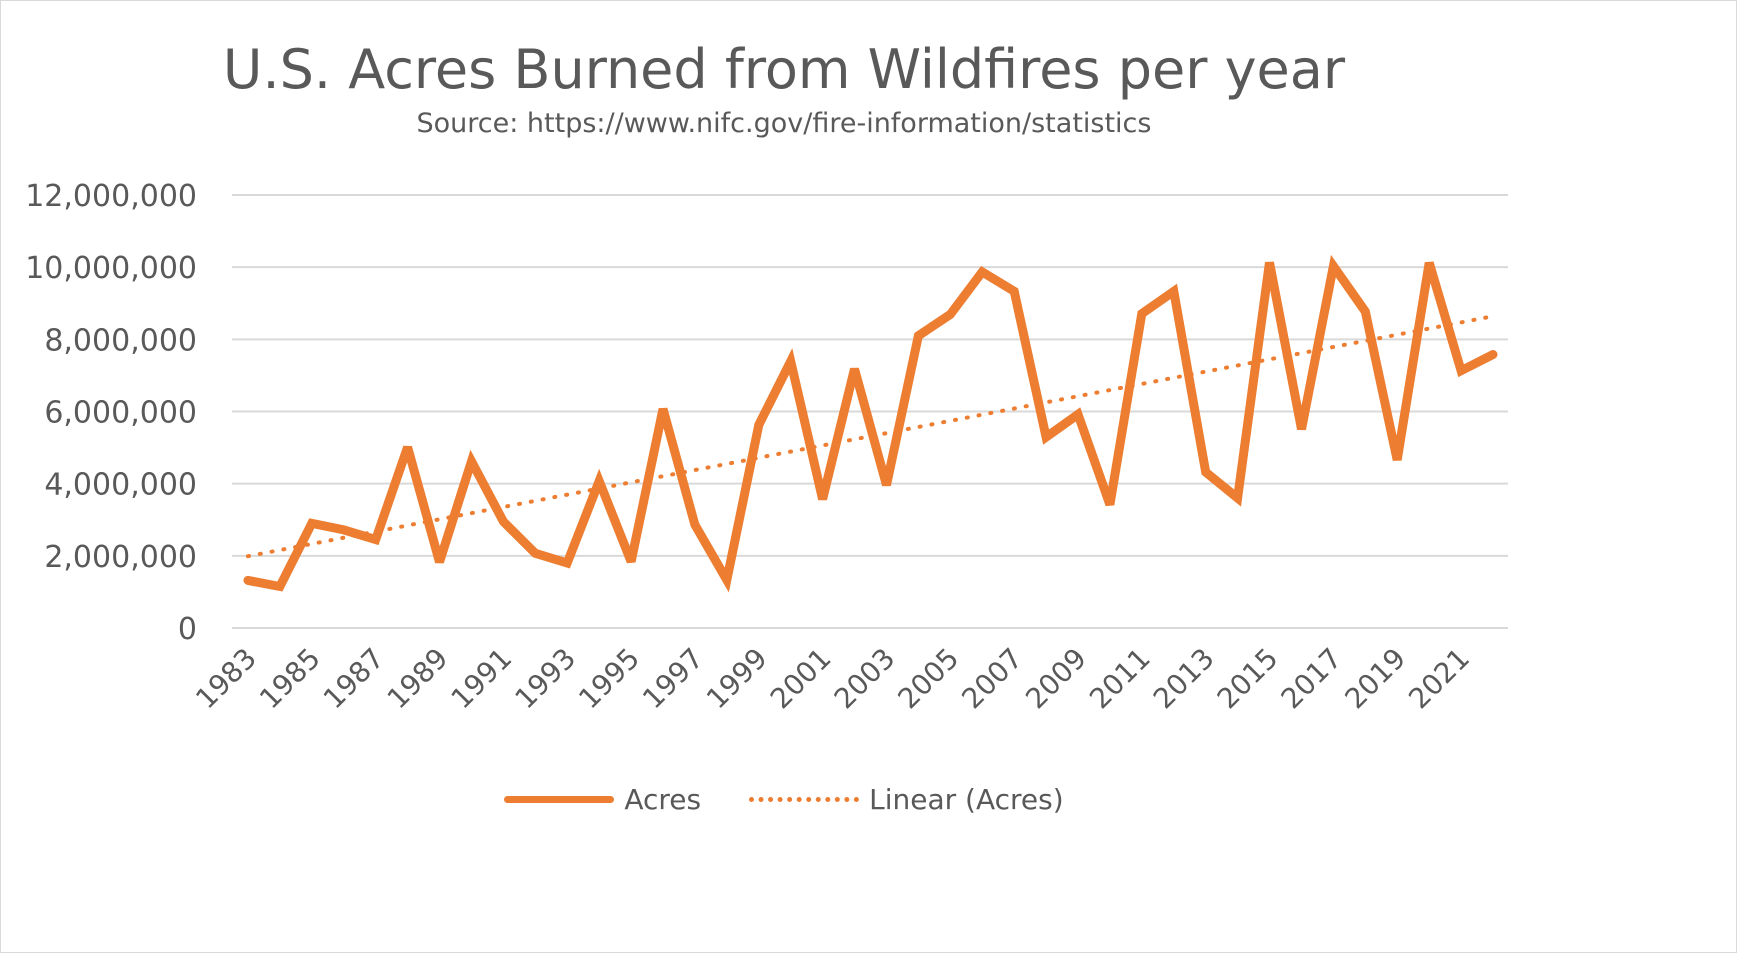  Describe the element at coordinates (1312, 679) in the screenshot. I see `x-tick-label: 2017` at that location.